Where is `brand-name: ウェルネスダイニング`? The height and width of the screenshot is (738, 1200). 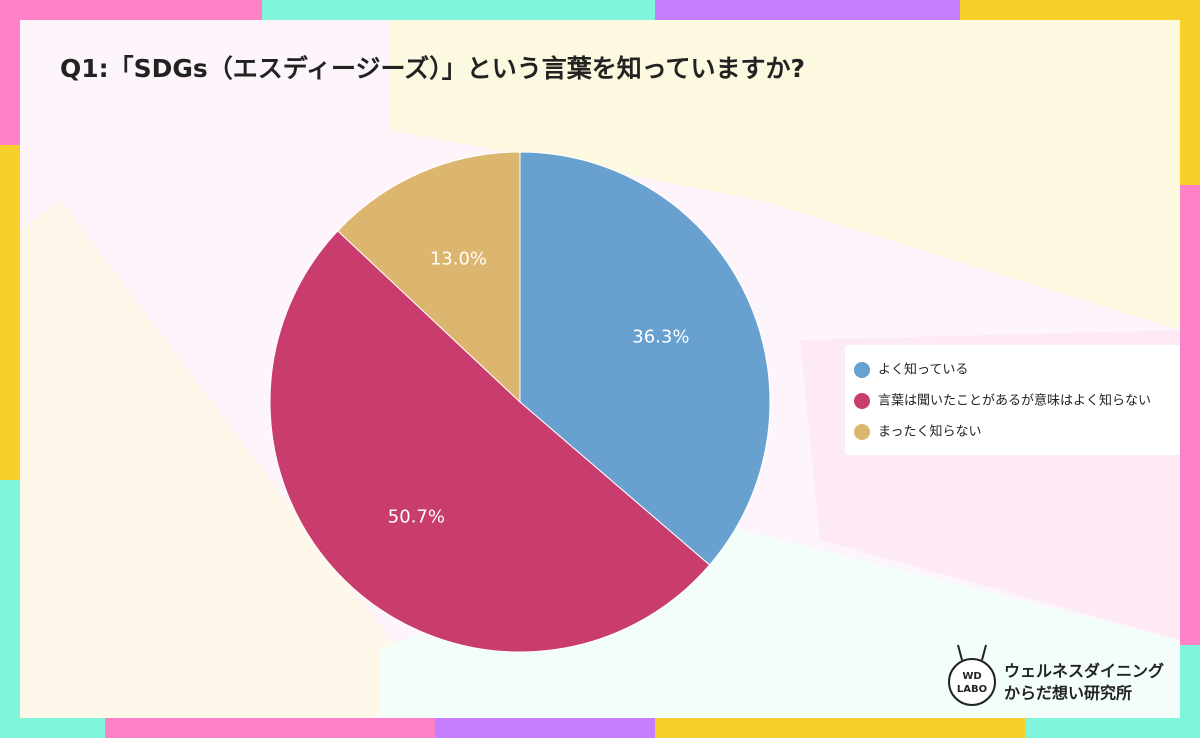
brand-name: ウェルネスダイニング is located at coordinates (1084, 671).